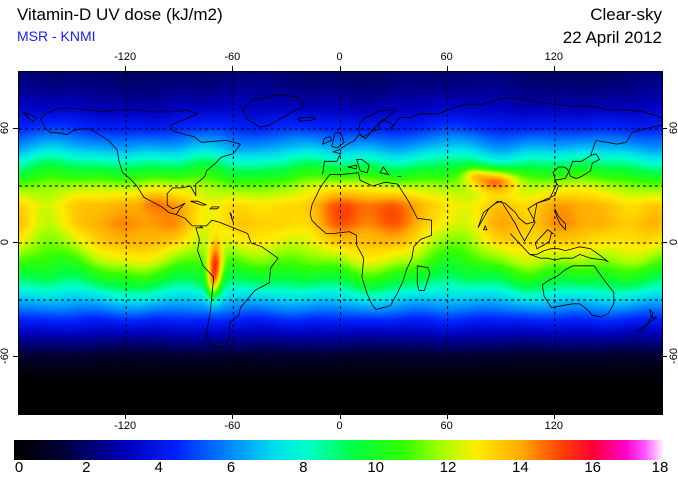 Image resolution: width=678 pixels, height=480 pixels. Describe the element at coordinates (125, 57) in the screenshot. I see `xtick-label-top--120: -120` at that location.